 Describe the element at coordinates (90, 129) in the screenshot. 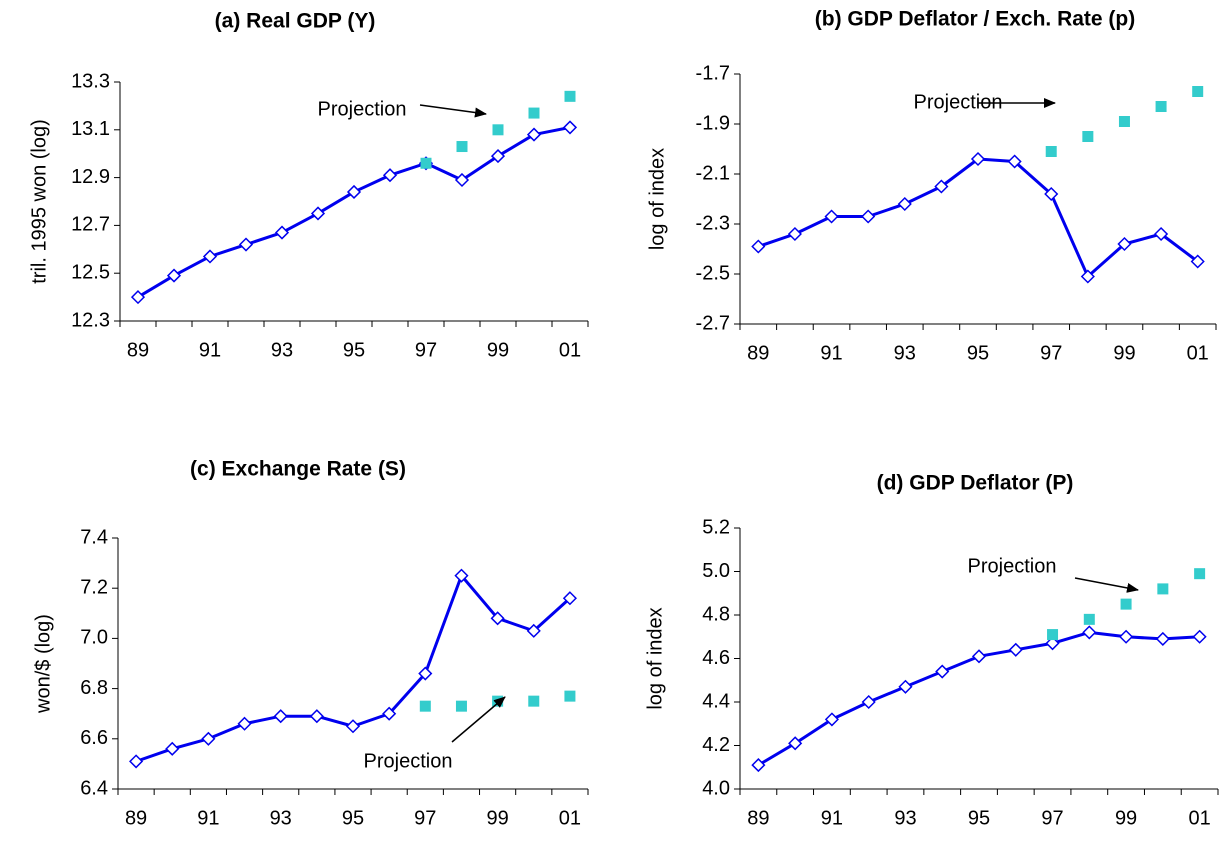

I see `y-tick-label: 13.1` at that location.